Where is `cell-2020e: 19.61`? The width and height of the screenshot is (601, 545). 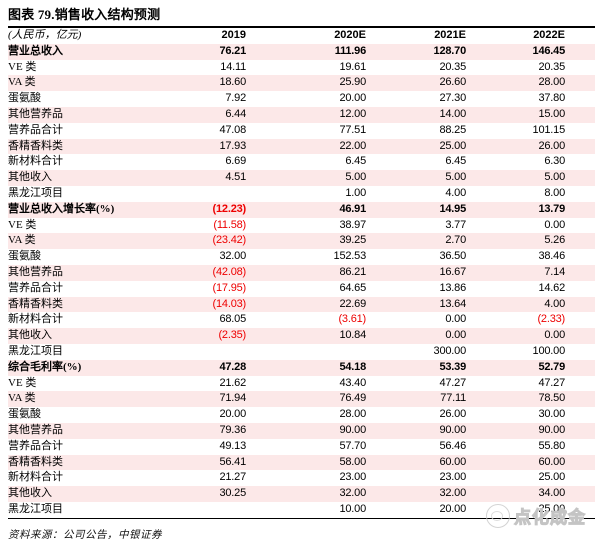
cell-2020e: 19.61 is located at coordinates (352, 66).